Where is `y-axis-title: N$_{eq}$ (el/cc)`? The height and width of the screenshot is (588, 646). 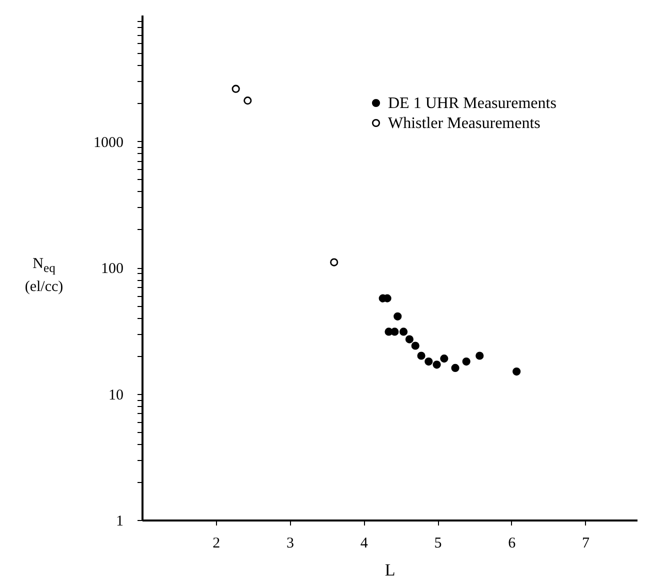 y-axis-title: N$_{eq}$ (el/cc) is located at coordinates (44, 276).